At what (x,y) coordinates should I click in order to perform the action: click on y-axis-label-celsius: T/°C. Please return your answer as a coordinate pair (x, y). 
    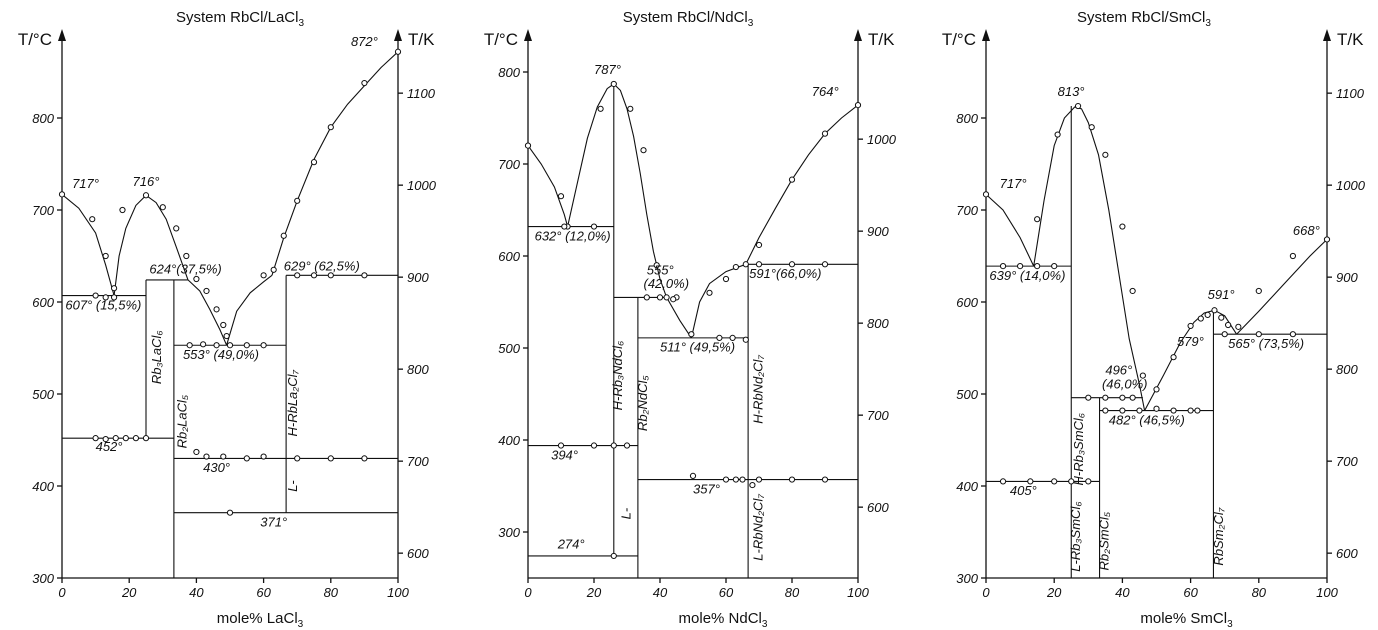
    Looking at the image, I should click on (35, 39).